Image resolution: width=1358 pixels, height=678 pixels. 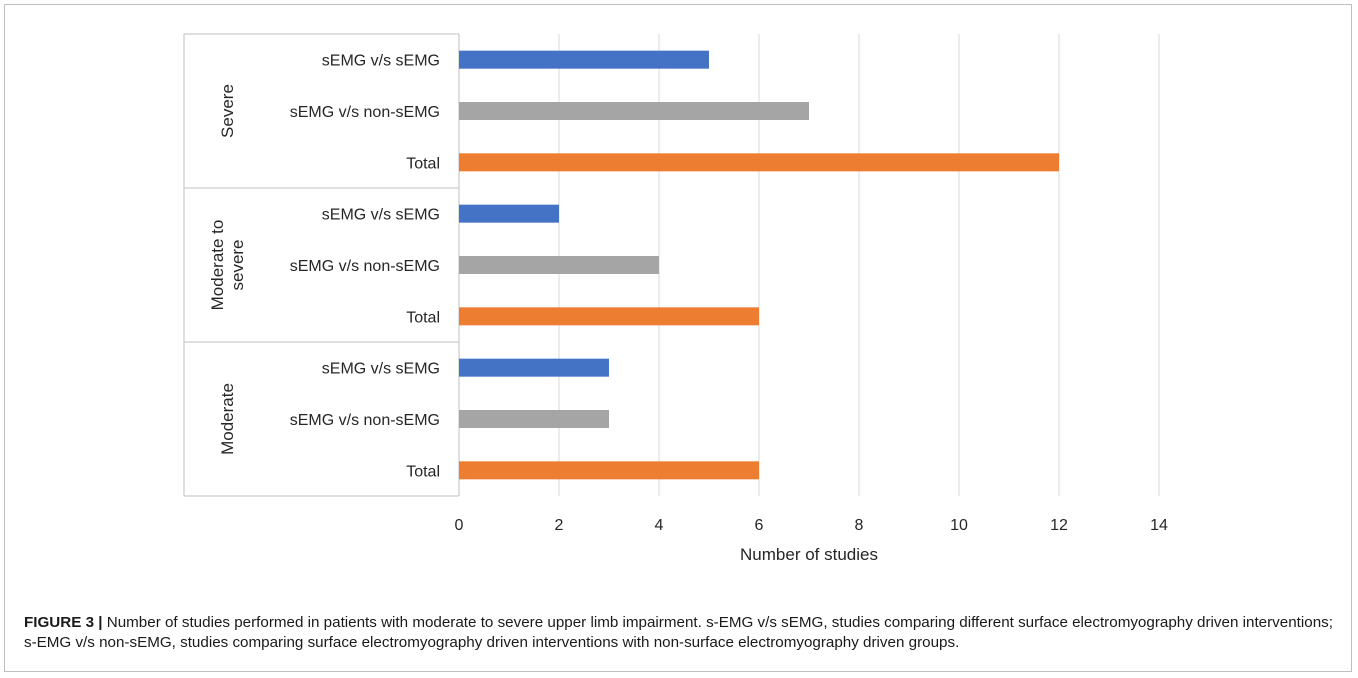 I want to click on x-axis-title: Number of studies, so click(x=809, y=554).